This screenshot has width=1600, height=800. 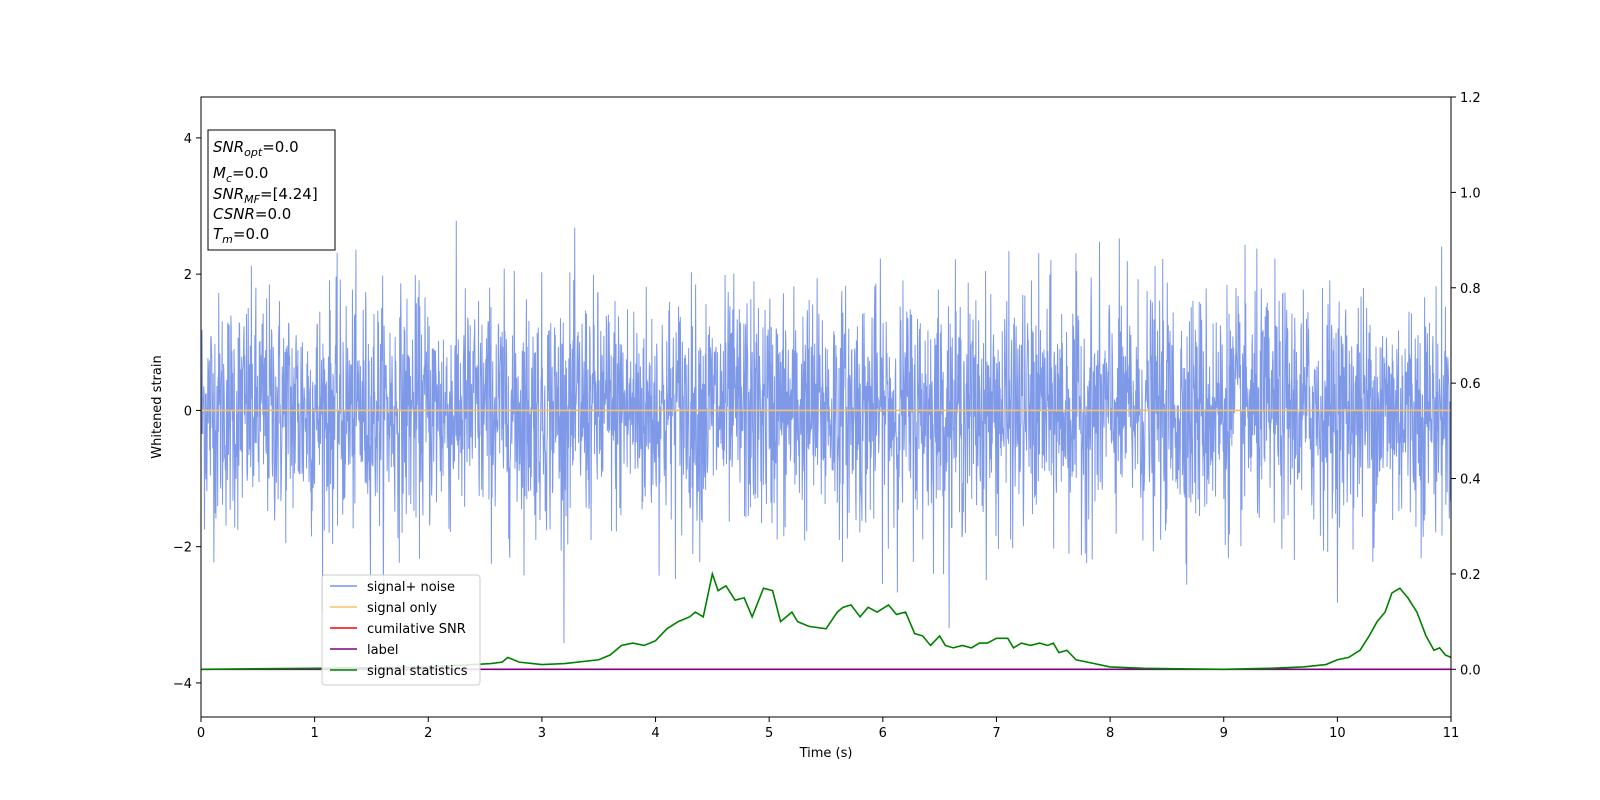 What do you see at coordinates (265, 195) in the screenshot?
I see `info-snr-mf: SNRMF=[4.24]` at bounding box center [265, 195].